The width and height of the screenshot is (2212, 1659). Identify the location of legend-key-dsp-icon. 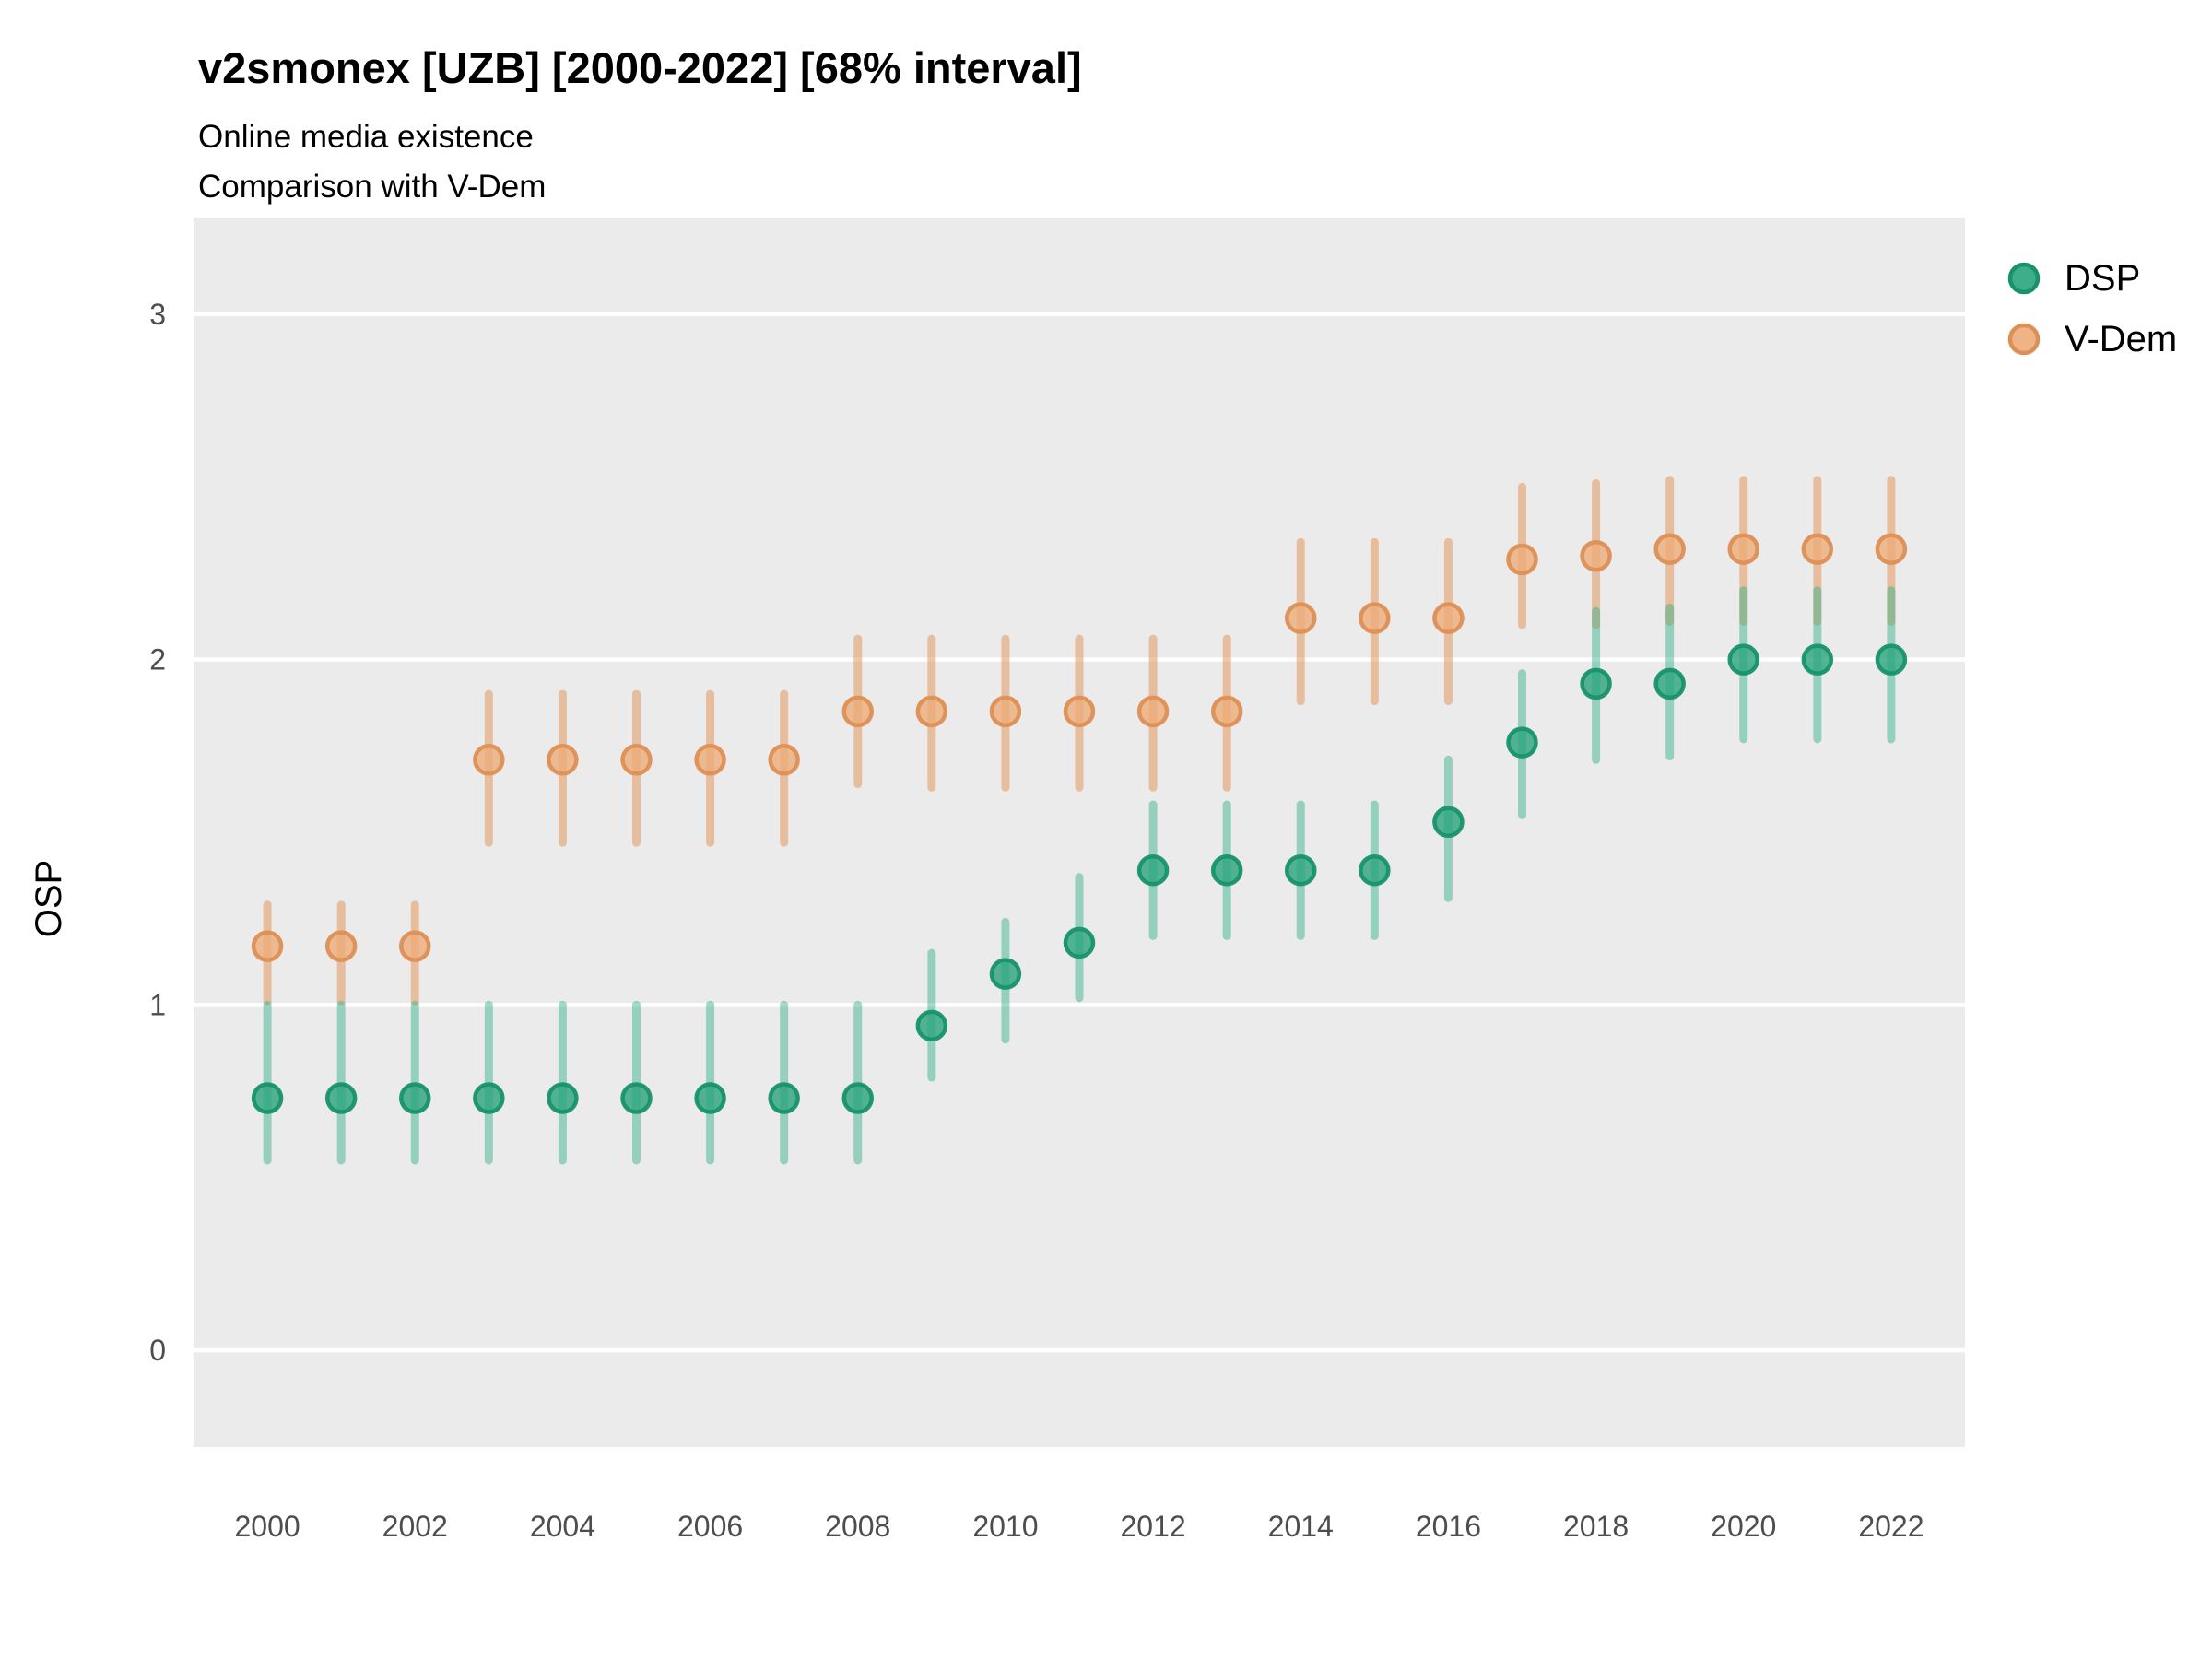
(2024, 278).